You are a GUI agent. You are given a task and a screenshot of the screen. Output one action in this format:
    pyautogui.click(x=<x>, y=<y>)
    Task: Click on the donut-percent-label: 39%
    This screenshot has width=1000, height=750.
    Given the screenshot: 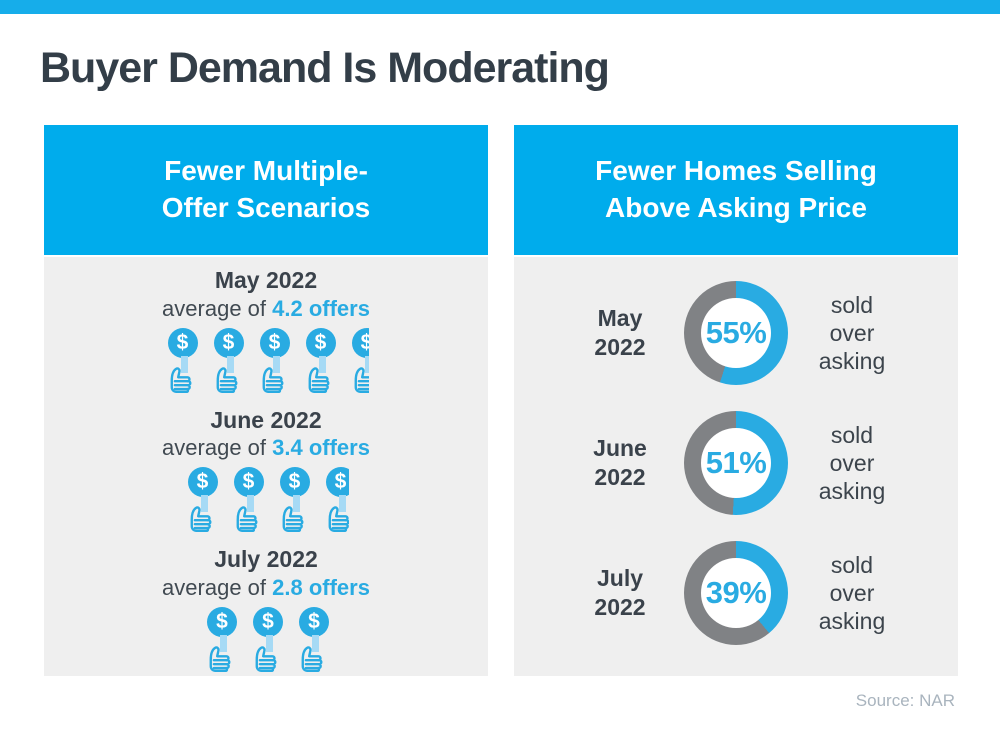 What is the action you would take?
    pyautogui.click(x=736, y=593)
    